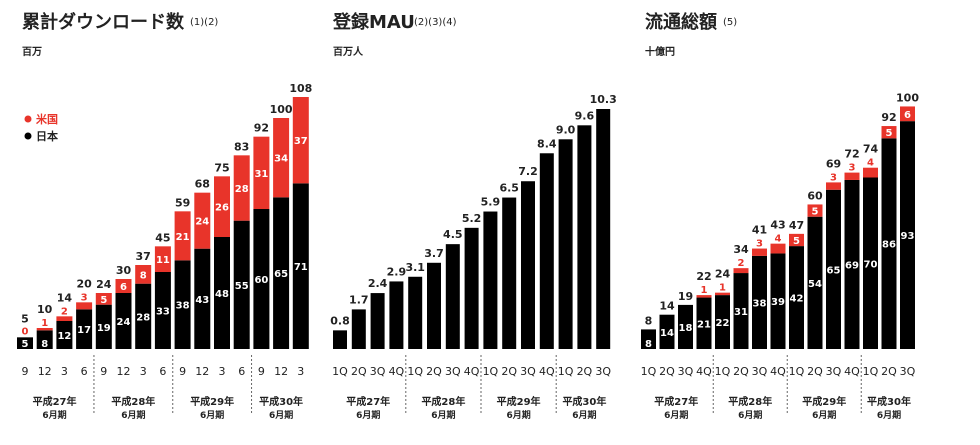  Describe the element at coordinates (44, 323) in the screenshot. I see `bar-us-label: 1` at that location.